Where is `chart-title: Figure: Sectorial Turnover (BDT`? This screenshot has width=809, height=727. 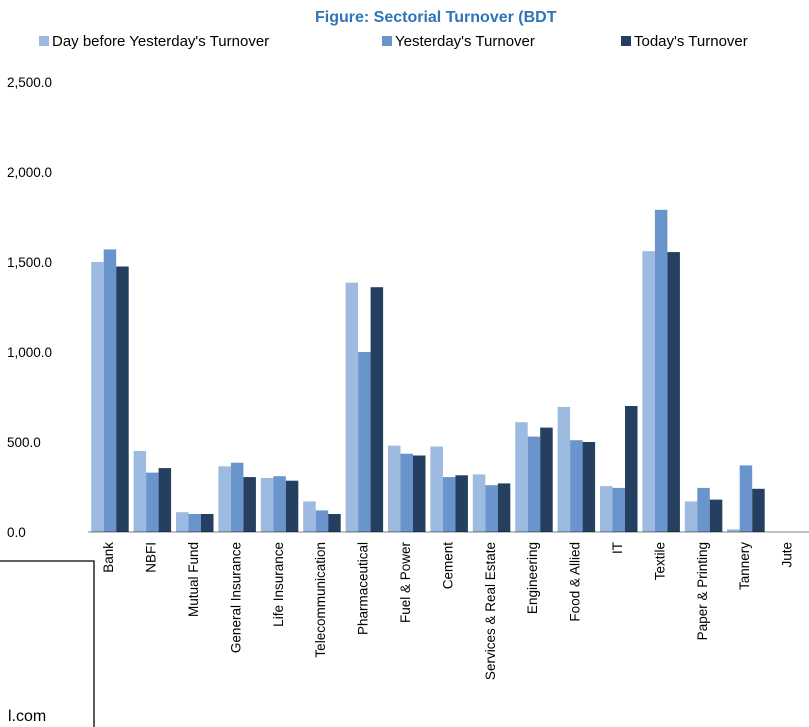
chart-title: Figure: Sectorial Turnover (BDT is located at coordinates (436, 17).